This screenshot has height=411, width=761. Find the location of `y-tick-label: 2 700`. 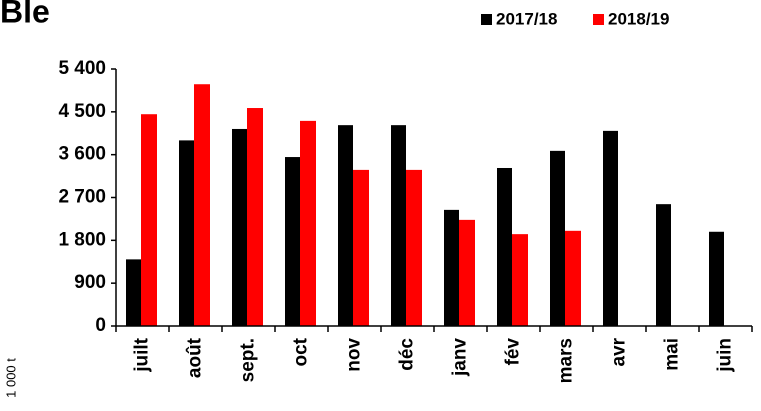

y-tick-label: 2 700 is located at coordinates (82, 197).